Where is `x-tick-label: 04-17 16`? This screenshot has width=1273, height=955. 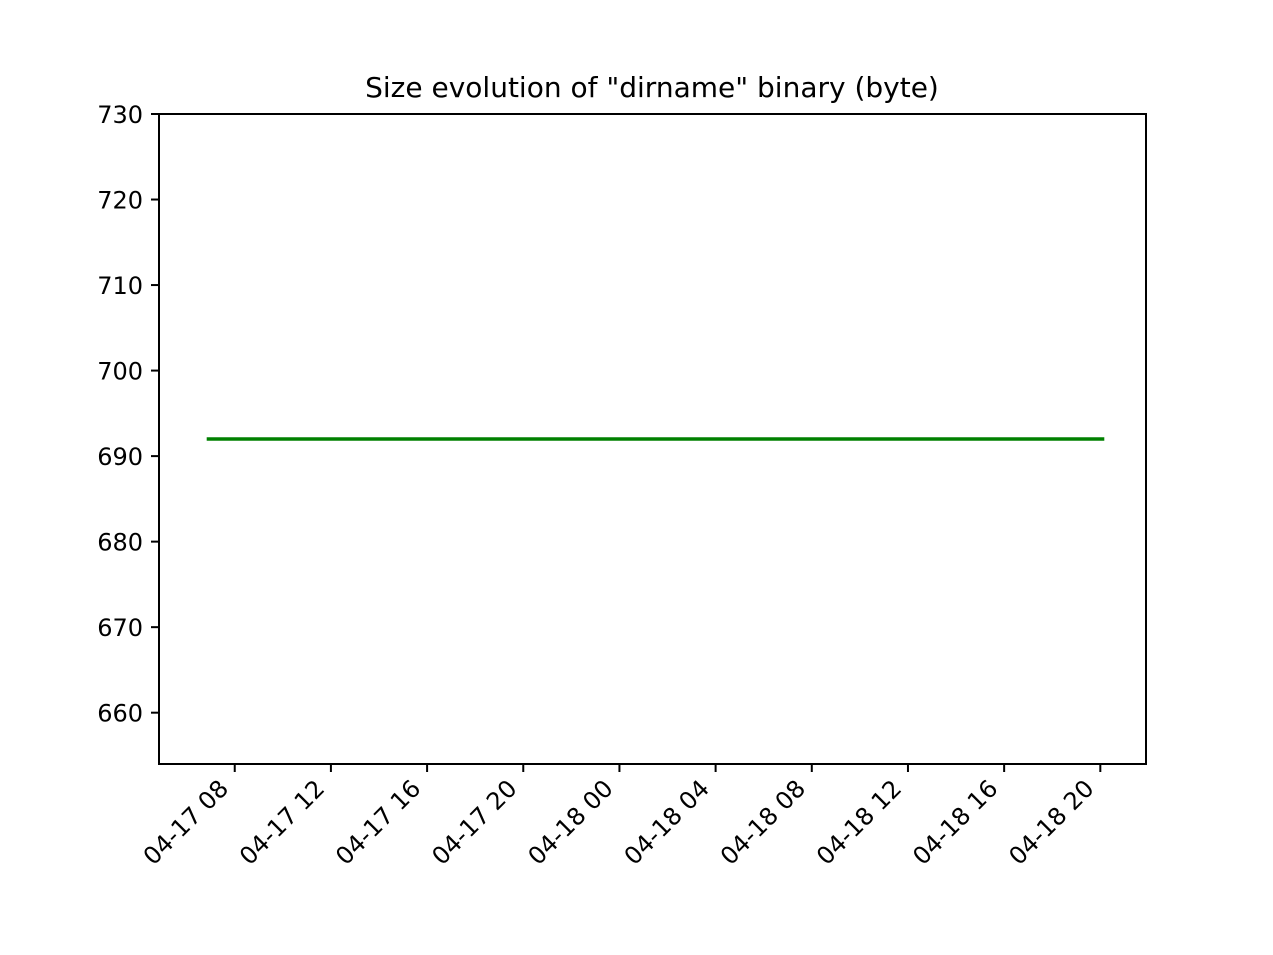
x-tick-label: 04-17 16 is located at coordinates (378, 822).